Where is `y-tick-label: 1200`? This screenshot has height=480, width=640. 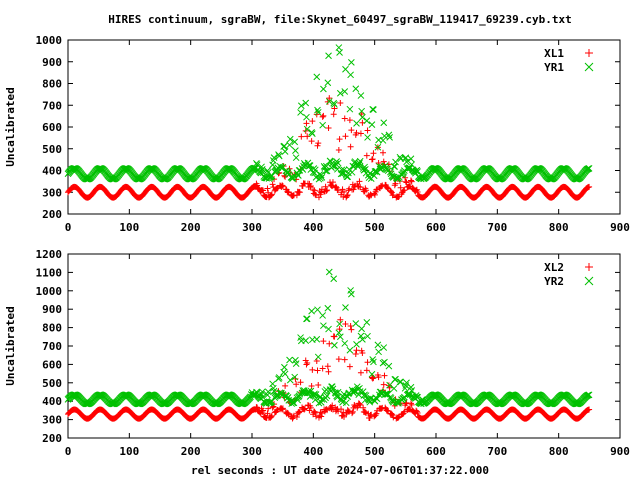
y-tick-label: 1200 is located at coordinates (49, 254).